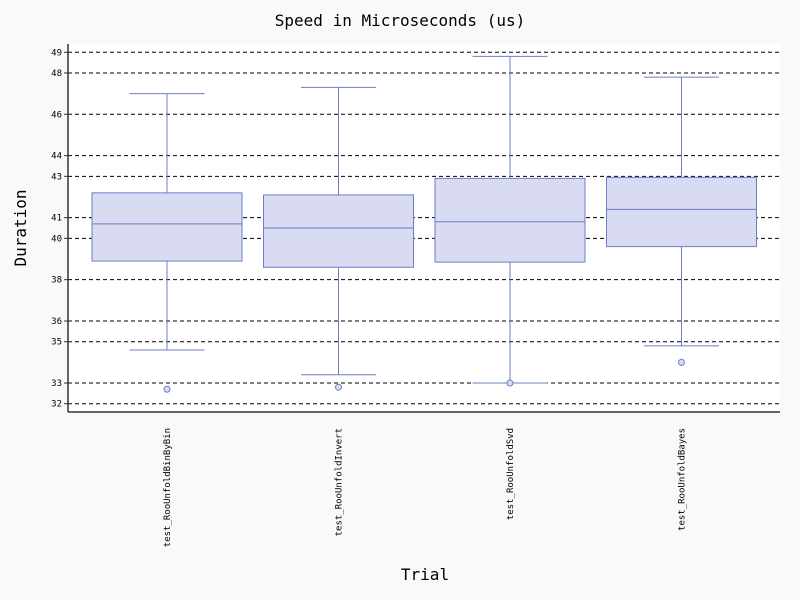 The width and height of the screenshot is (800, 600). What do you see at coordinates (56, 384) in the screenshot?
I see `y-tick-label-33: 33` at bounding box center [56, 384].